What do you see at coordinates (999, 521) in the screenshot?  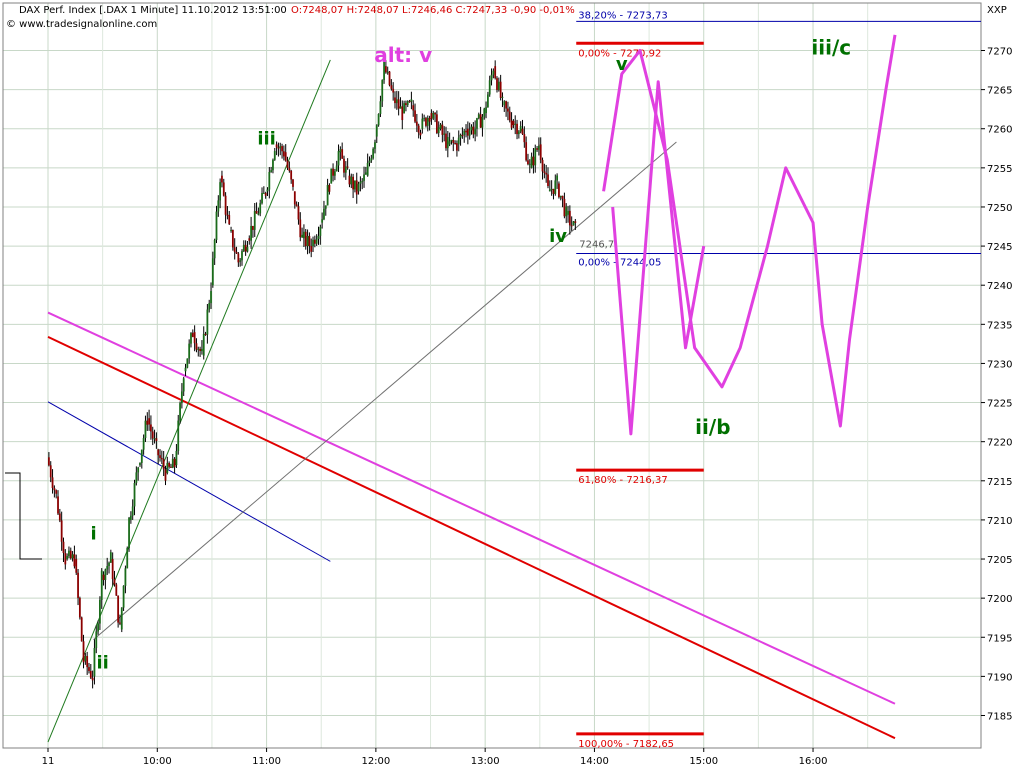 I see `y-tick-label: 7210` at bounding box center [999, 521].